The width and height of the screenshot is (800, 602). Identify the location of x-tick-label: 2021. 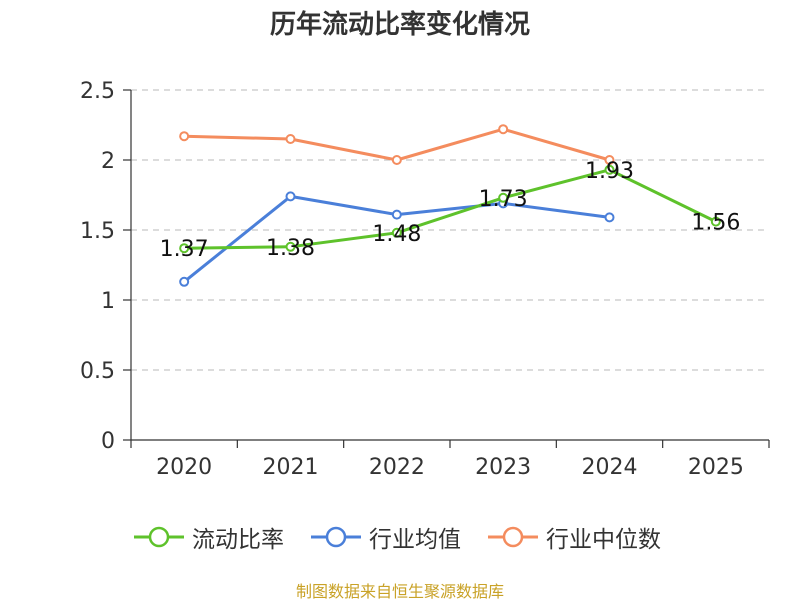
(291, 467).